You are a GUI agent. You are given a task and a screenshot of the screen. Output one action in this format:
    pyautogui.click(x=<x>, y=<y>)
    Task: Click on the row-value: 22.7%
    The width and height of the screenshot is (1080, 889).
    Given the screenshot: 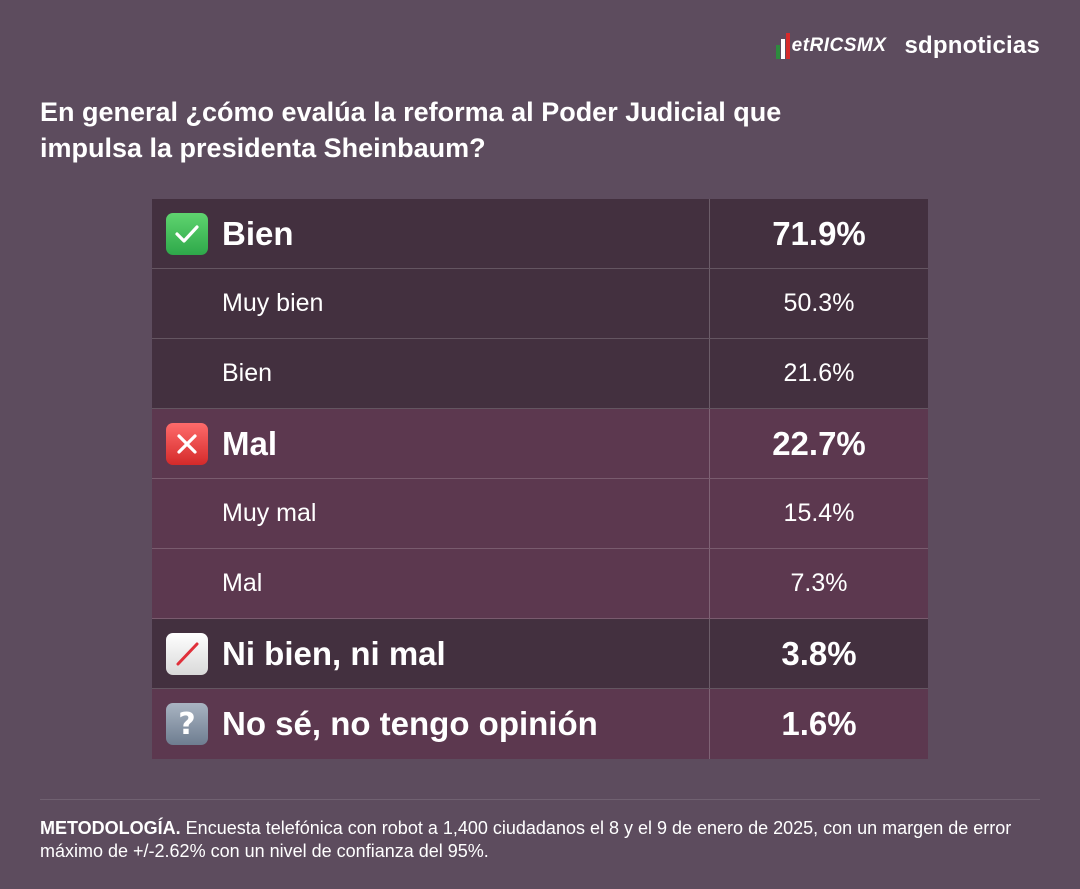 What is the action you would take?
    pyautogui.click(x=819, y=443)
    